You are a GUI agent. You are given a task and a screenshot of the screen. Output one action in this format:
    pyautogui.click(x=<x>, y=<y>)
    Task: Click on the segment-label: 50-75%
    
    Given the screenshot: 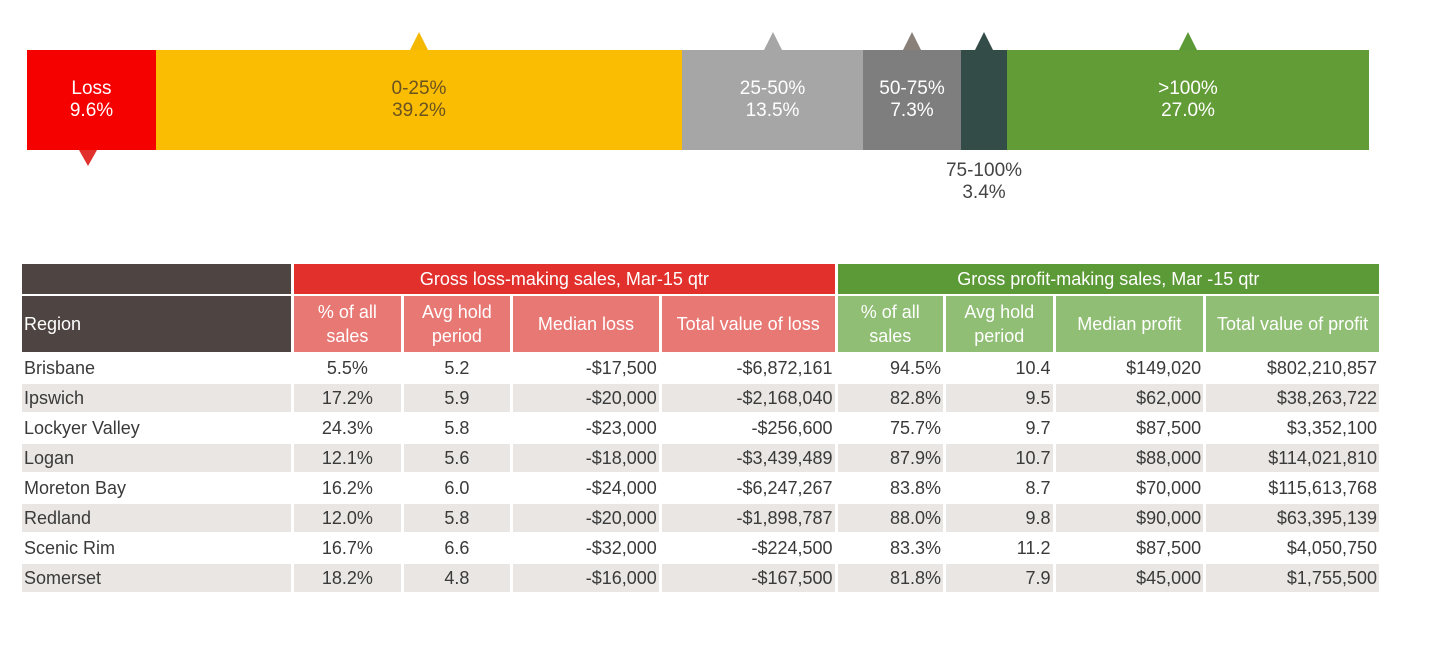 What is the action you would take?
    pyautogui.click(x=912, y=88)
    